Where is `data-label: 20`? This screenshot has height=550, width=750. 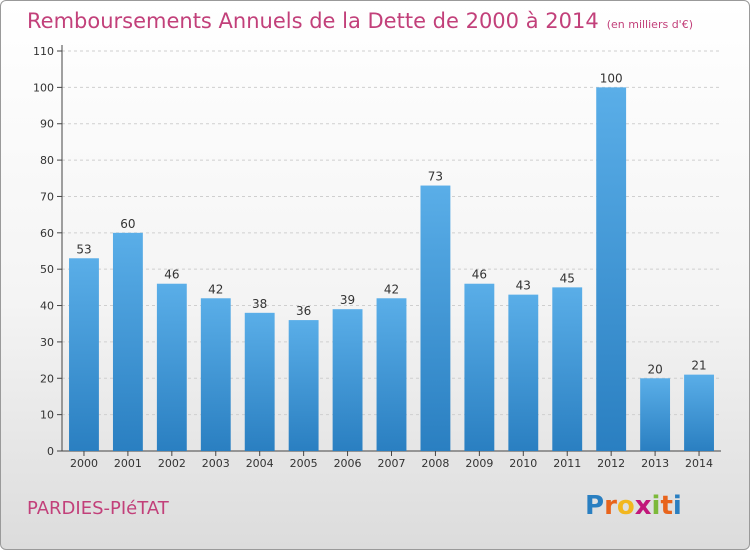 data-label: 20 is located at coordinates (654, 369).